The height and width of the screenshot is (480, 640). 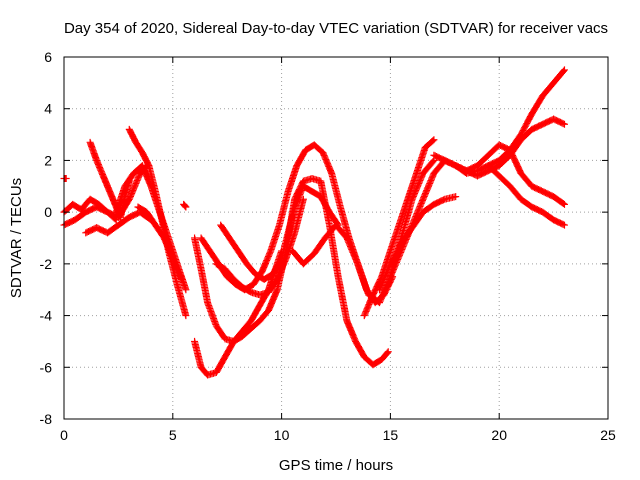 What do you see at coordinates (282, 435) in the screenshot?
I see `x-tick-label: 10` at bounding box center [282, 435].